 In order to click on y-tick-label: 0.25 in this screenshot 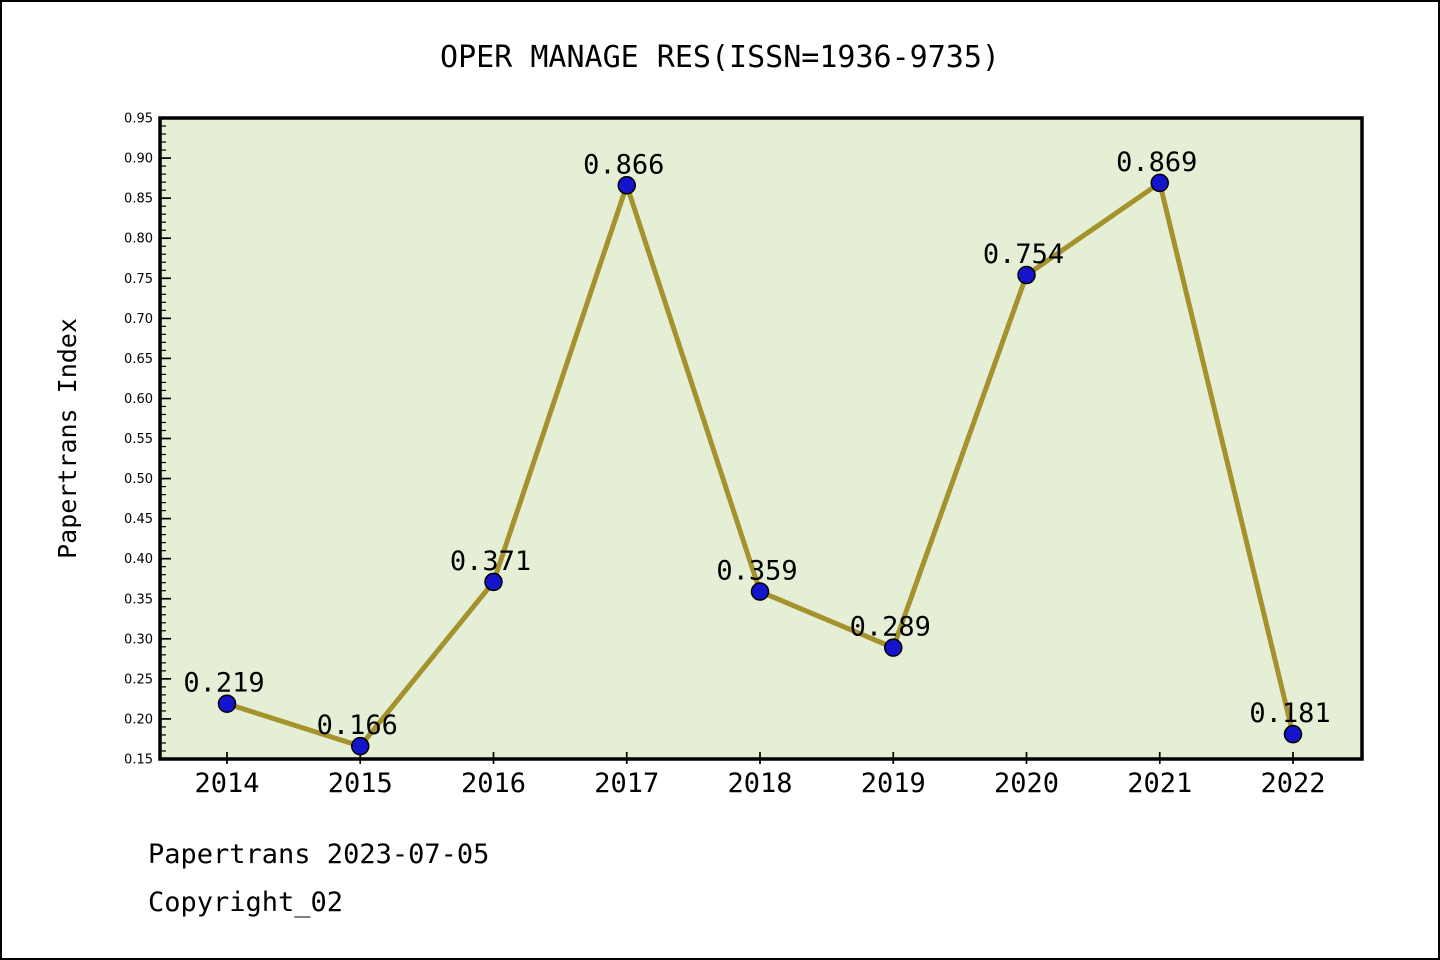, I will do `click(138, 679)`.